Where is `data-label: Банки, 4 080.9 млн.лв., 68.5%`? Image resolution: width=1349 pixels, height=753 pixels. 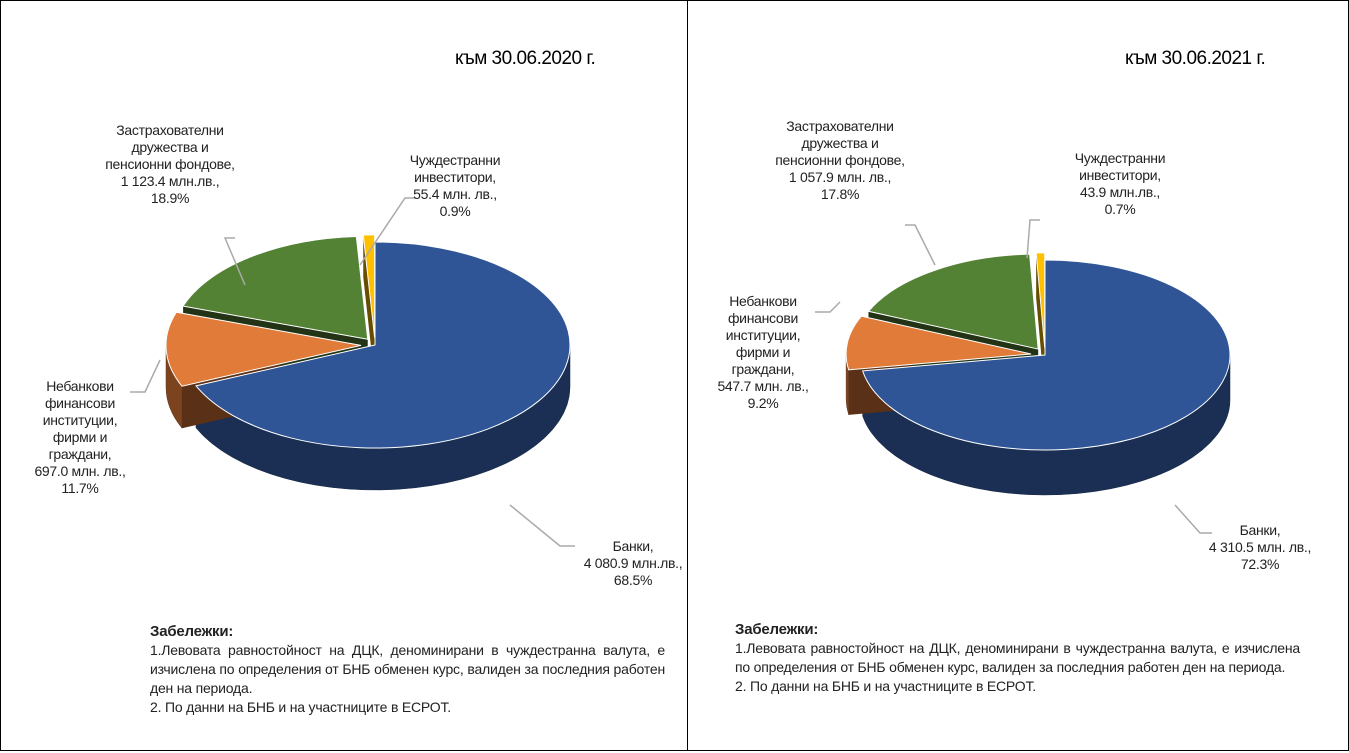 data-label: Банки, 4 080.9 млн.лв., 68.5% is located at coordinates (633, 563).